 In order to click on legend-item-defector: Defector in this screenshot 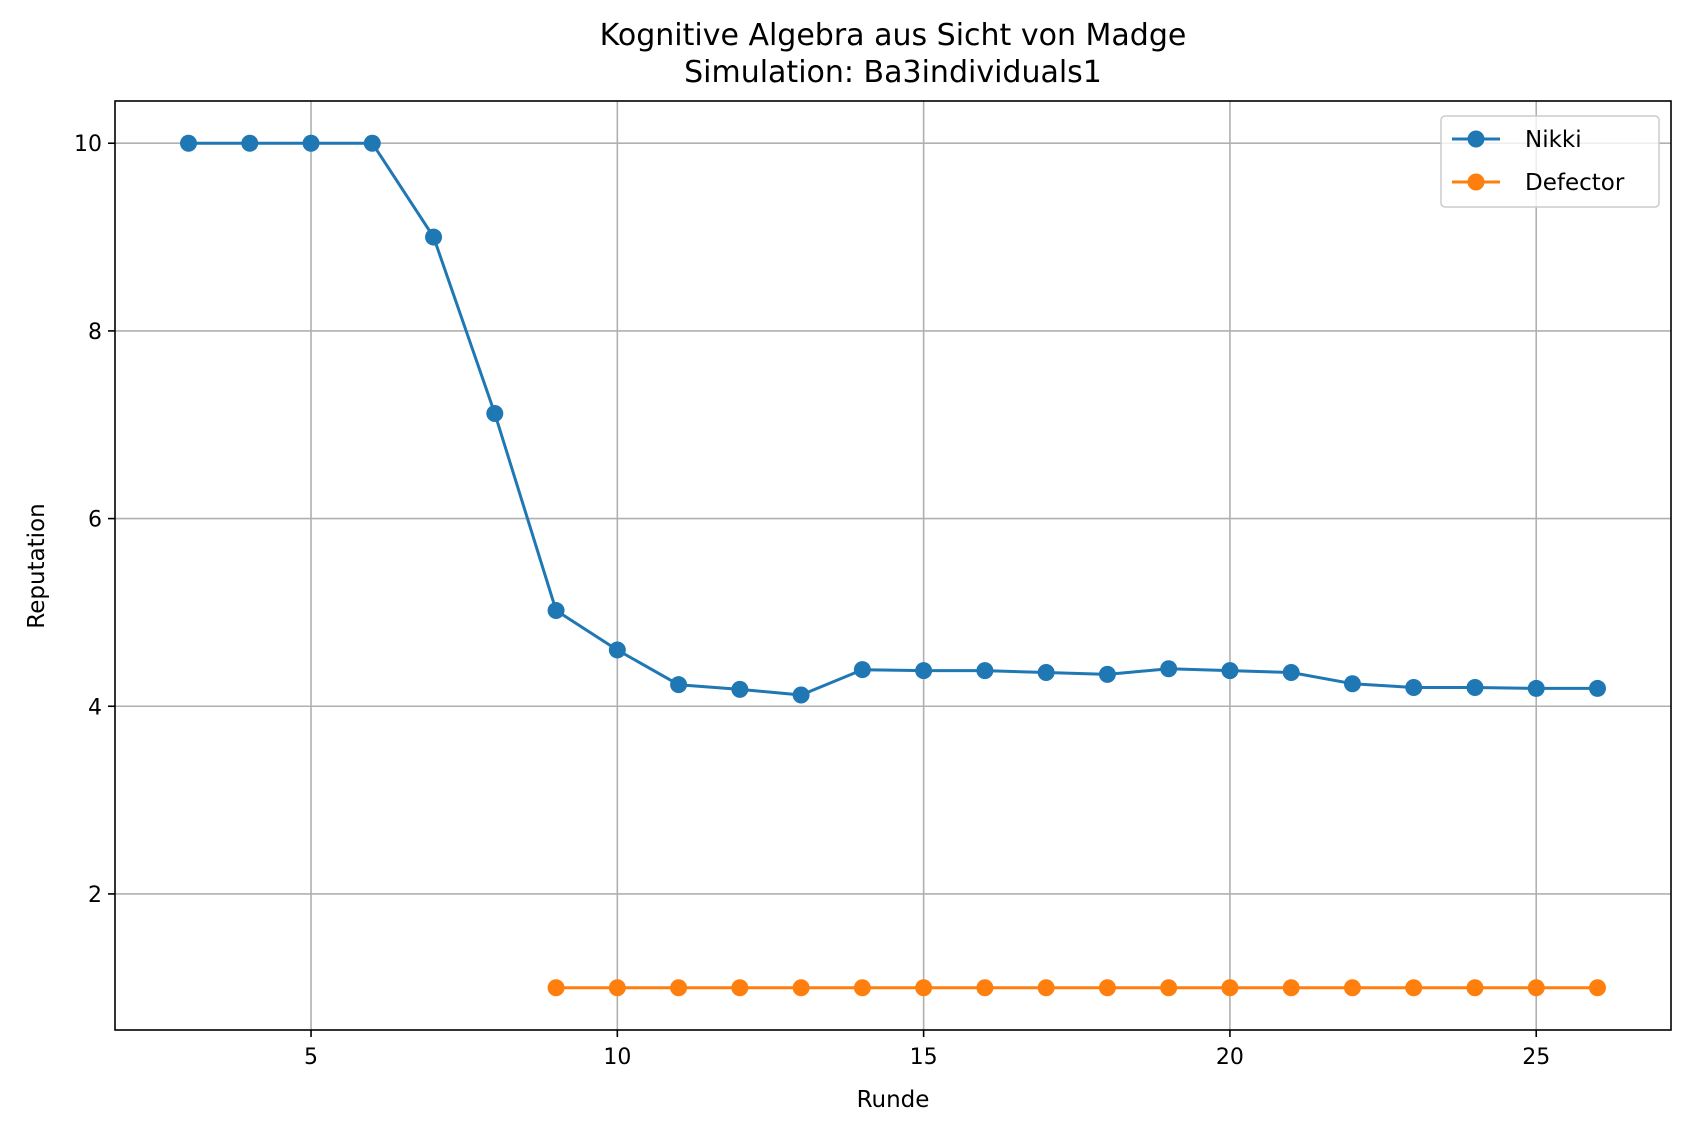, I will do `click(1538, 183)`.